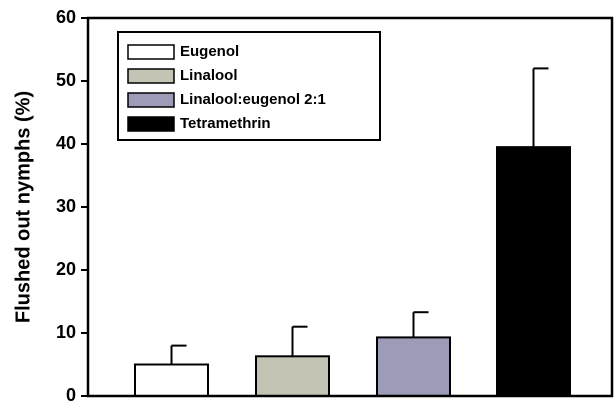 Image resolution: width=614 pixels, height=408 pixels. Describe the element at coordinates (66, 206) in the screenshot. I see `y-tick-label: 30` at that location.